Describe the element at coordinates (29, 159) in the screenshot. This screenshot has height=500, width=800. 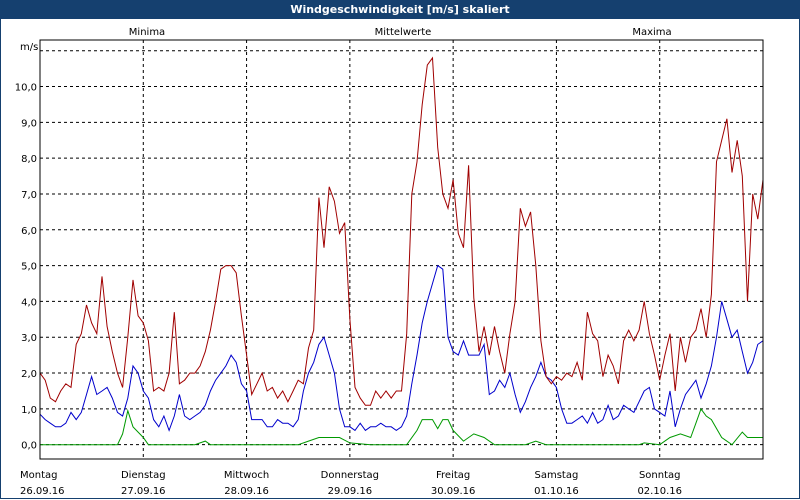
I see `y-tick-label: 8,0` at that location.